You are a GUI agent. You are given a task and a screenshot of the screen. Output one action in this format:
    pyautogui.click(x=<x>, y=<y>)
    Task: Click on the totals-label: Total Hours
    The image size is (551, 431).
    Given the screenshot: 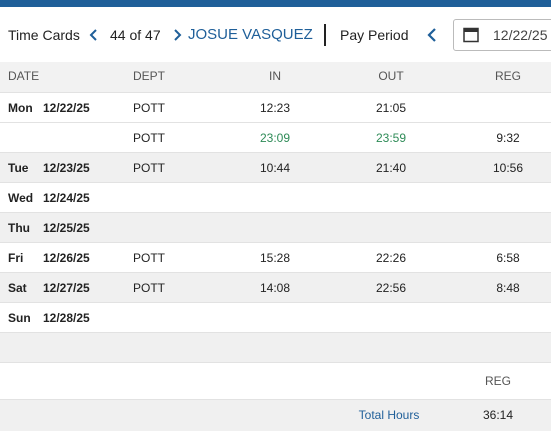 What is the action you would take?
    pyautogui.click(x=389, y=415)
    